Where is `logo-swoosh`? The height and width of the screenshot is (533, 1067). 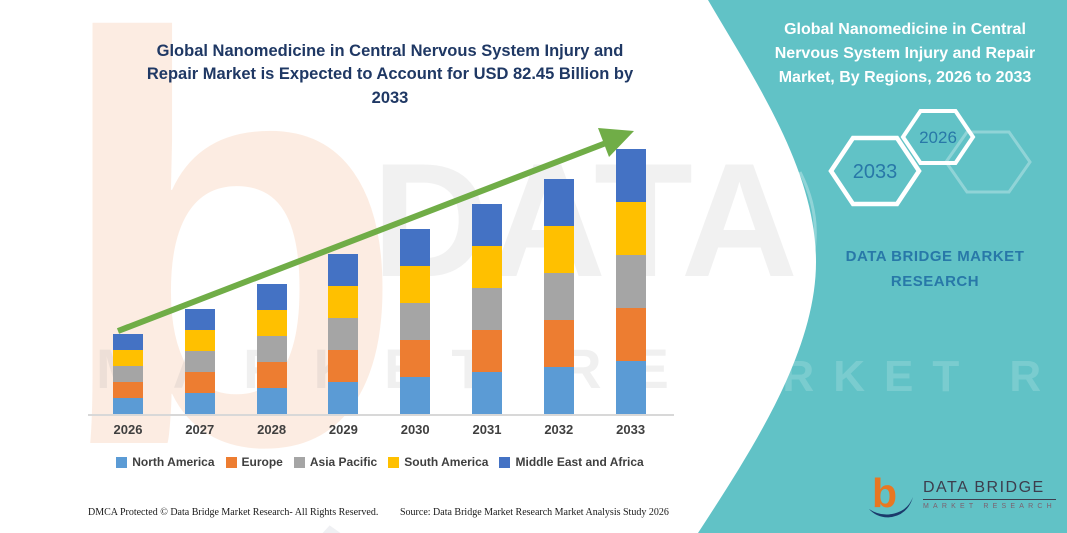 logo-swoosh is located at coordinates (891, 507).